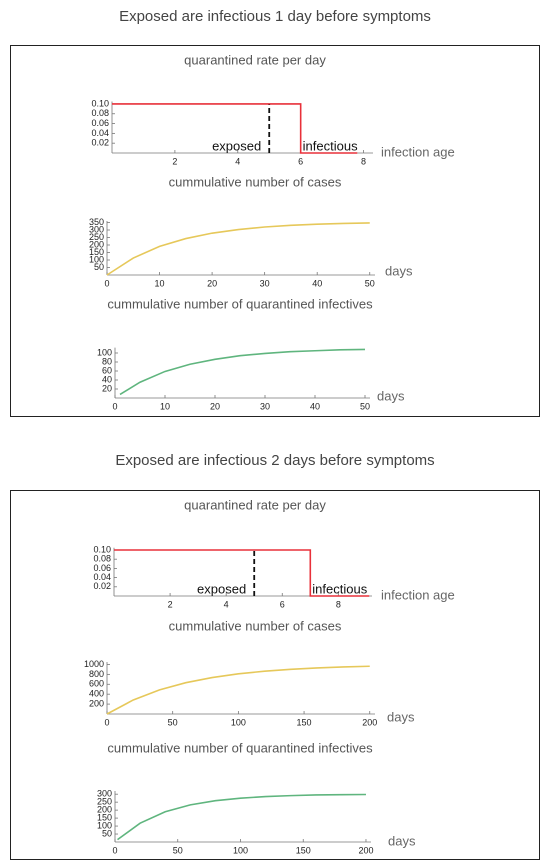  What do you see at coordinates (107, 388) in the screenshot?
I see `y-tick-label: 20` at bounding box center [107, 388].